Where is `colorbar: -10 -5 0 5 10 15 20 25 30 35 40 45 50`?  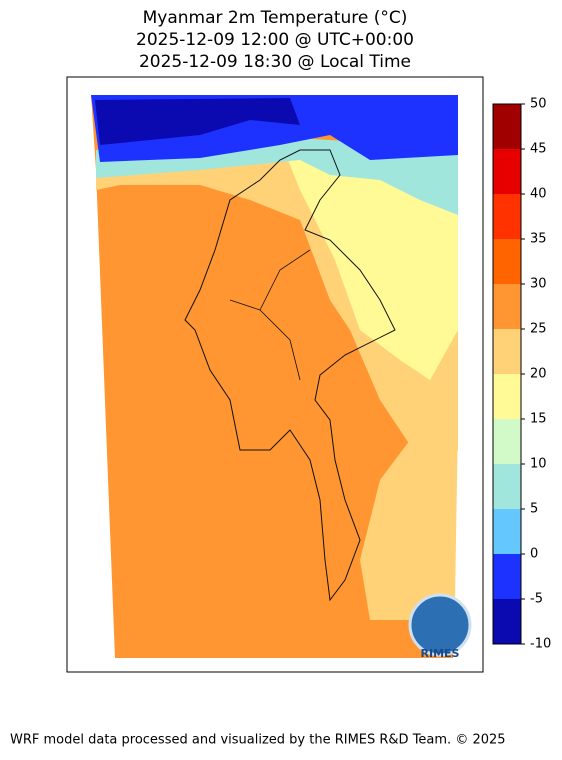 colorbar: -10 -5 0 5 10 15 20 25 30 35 40 45 50 is located at coordinates (521, 374).